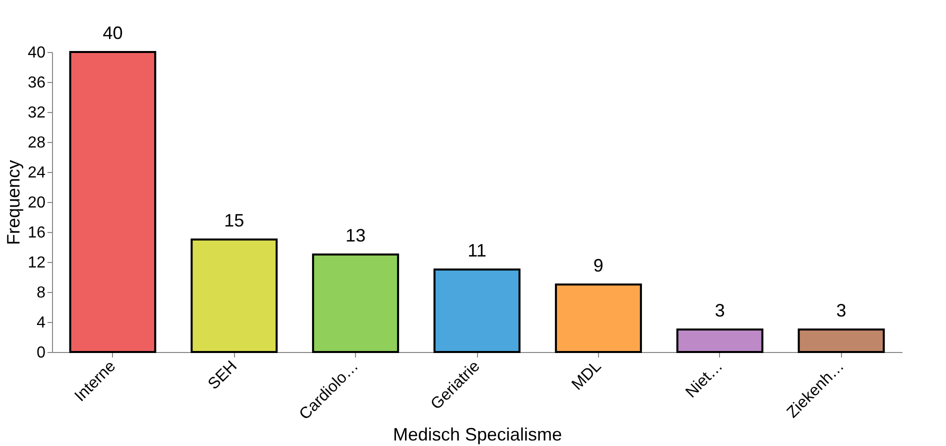 This screenshot has height=446, width=946. Describe the element at coordinates (37, 233) in the screenshot. I see `y-tick-label: 16` at that location.